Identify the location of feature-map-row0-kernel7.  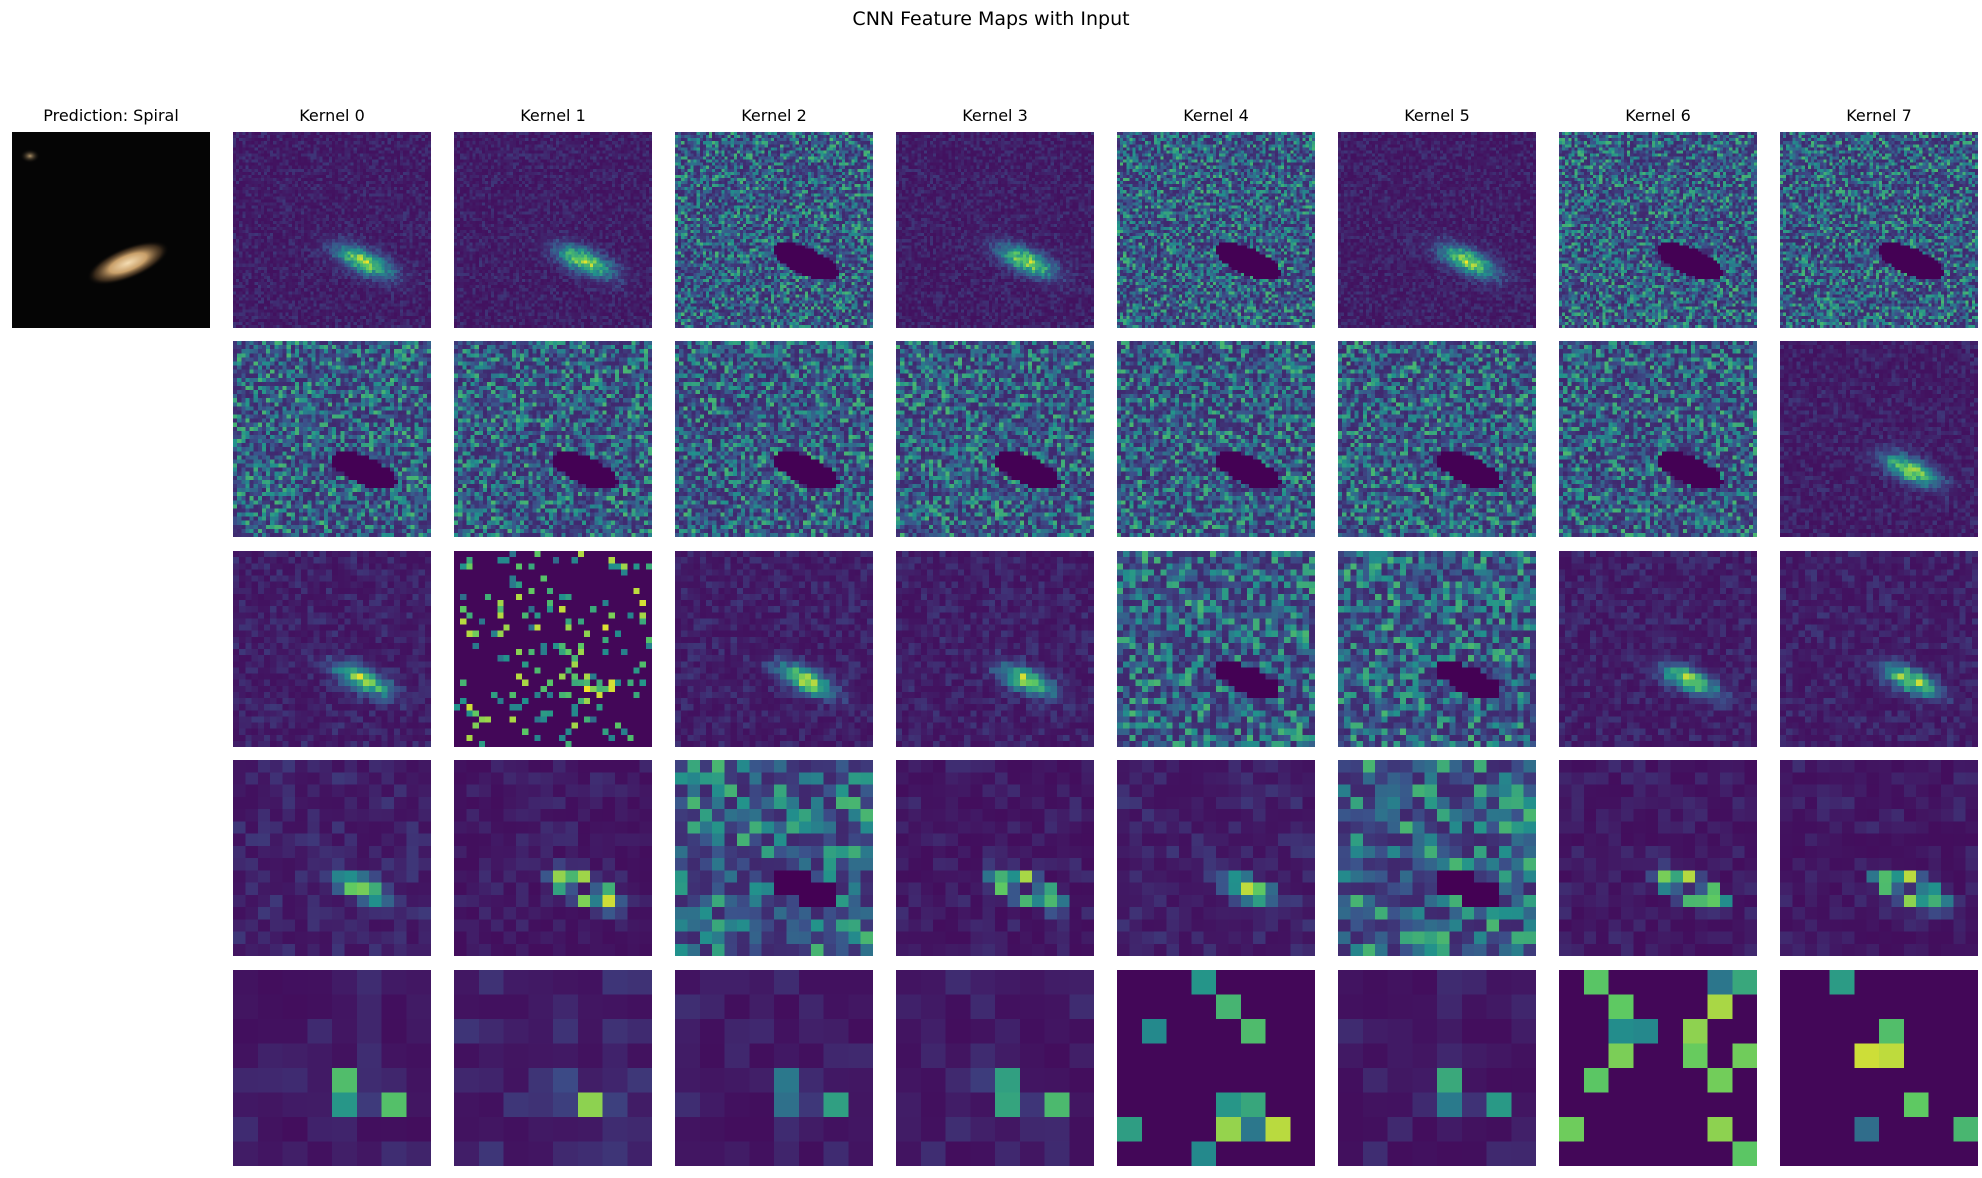
(1879, 230).